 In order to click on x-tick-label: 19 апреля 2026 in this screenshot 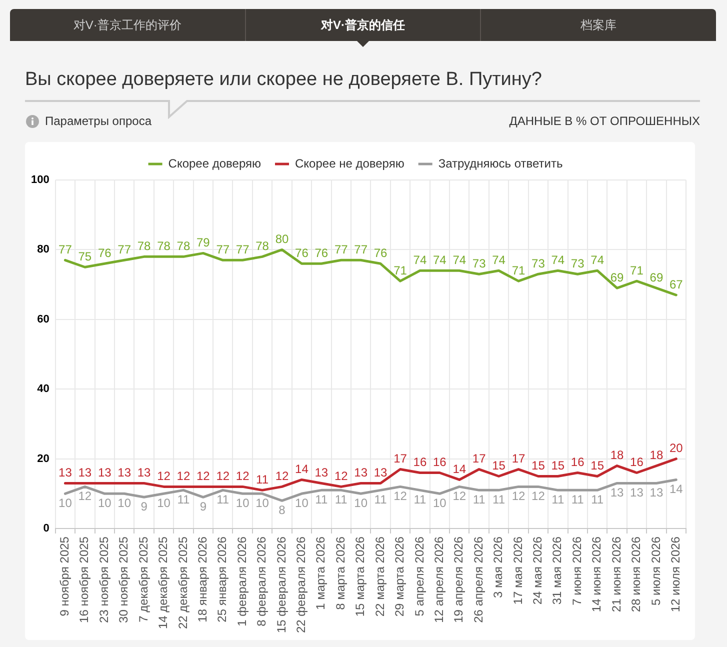, I will do `click(459, 579)`.